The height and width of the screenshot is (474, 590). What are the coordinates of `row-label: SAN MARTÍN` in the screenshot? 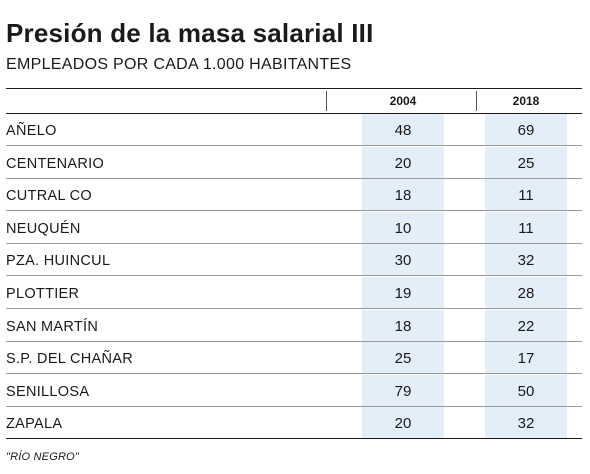 It's located at (52, 326).